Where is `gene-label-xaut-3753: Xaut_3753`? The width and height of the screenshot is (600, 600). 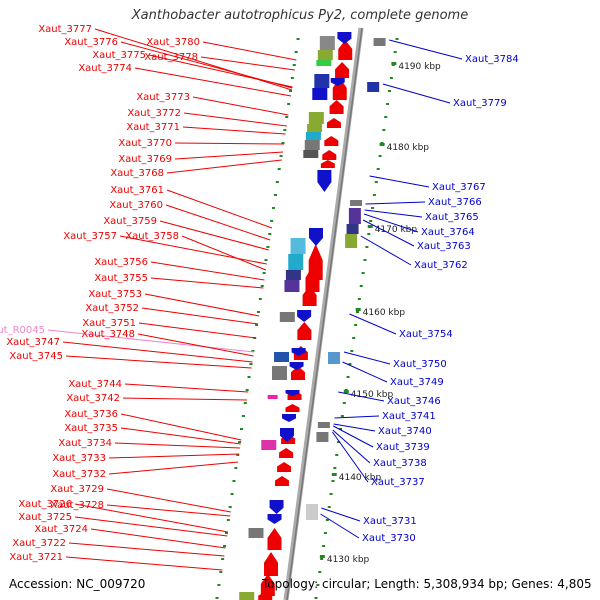
gene-label-xaut-3753: Xaut_3753 is located at coordinates (115, 294).